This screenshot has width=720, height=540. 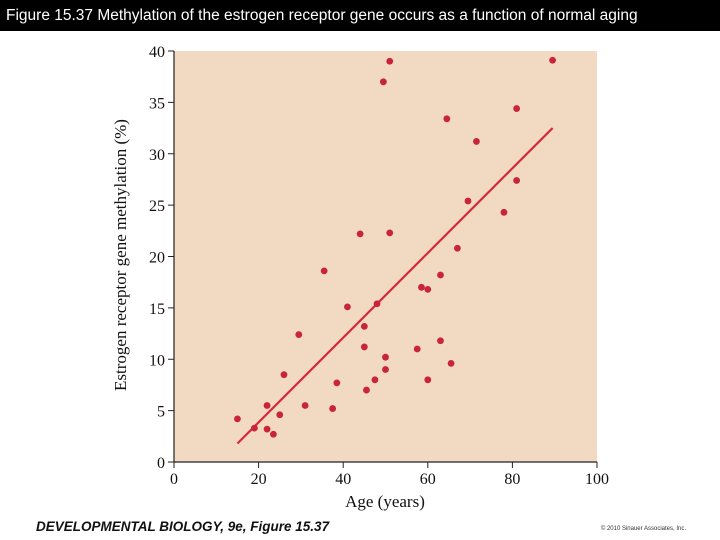 I want to click on y-tick-label: 30, so click(x=157, y=155).